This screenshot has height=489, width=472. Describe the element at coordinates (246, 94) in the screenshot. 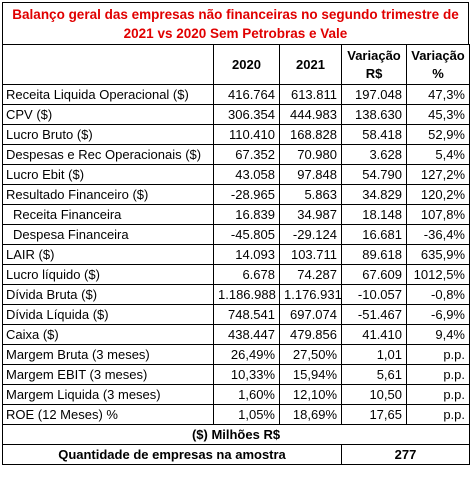

I see `cell: 416.764` at that location.